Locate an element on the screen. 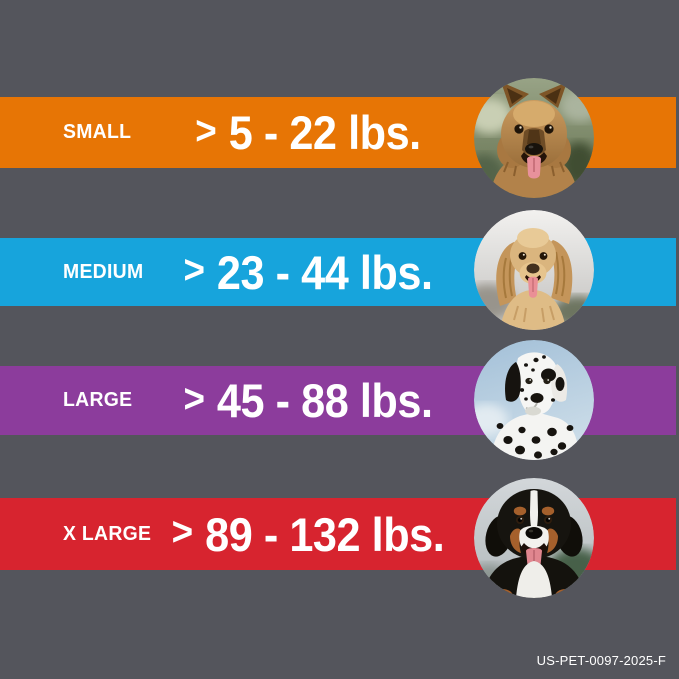 Image resolution: width=679 pixels, height=679 pixels. small-weight-range: > 5 - 22 lbs. is located at coordinates (308, 132).